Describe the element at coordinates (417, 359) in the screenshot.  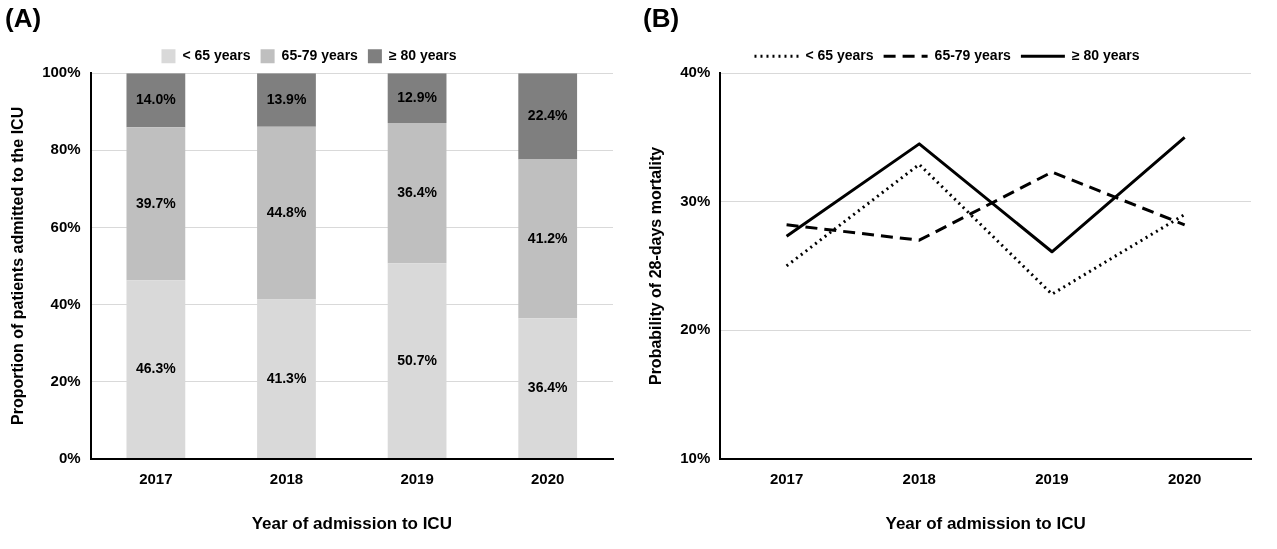
I see `data-label: 50.7%` at that location.